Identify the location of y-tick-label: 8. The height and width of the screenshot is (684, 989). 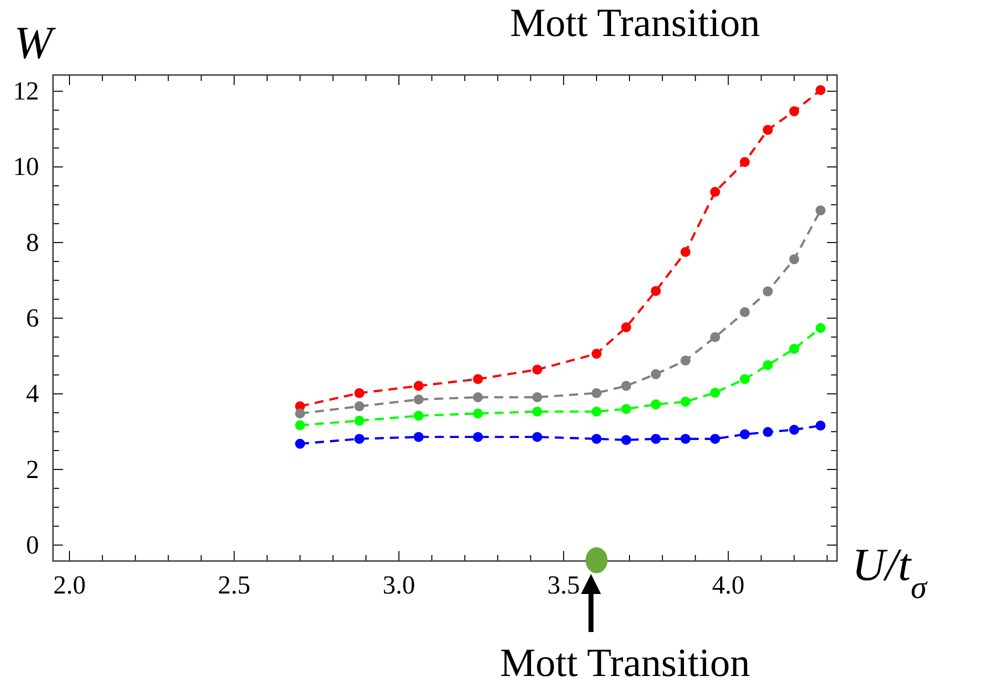
(32, 242).